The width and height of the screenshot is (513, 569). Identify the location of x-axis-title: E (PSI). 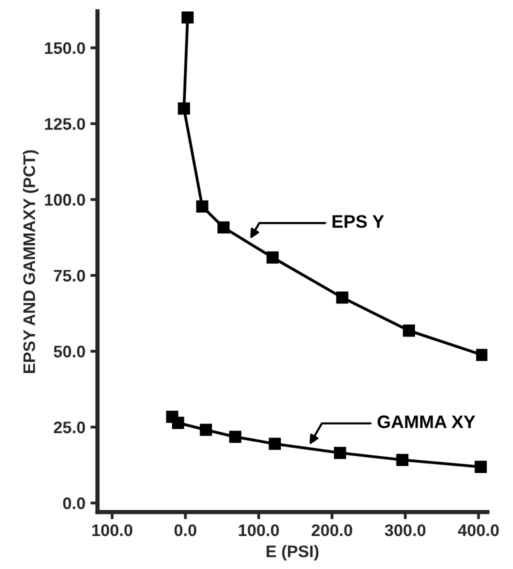
(292, 553).